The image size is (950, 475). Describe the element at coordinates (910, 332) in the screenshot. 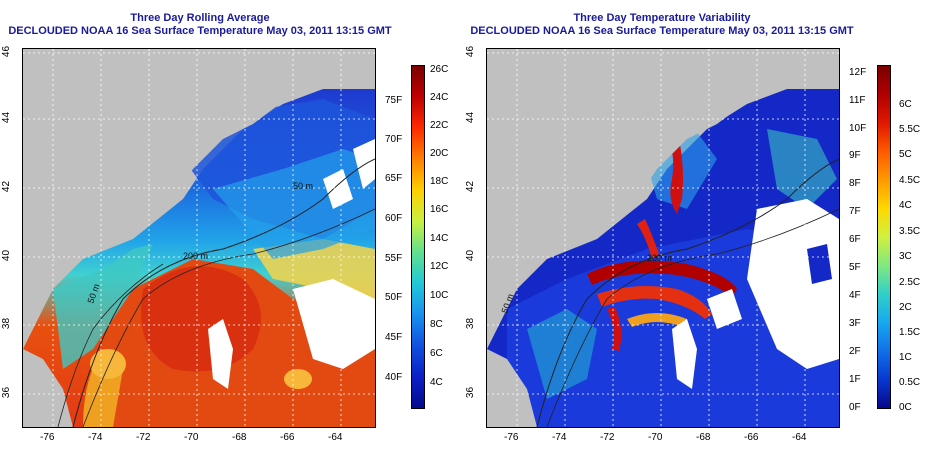

I see `right-cbar-c-9: 1.5C` at that location.